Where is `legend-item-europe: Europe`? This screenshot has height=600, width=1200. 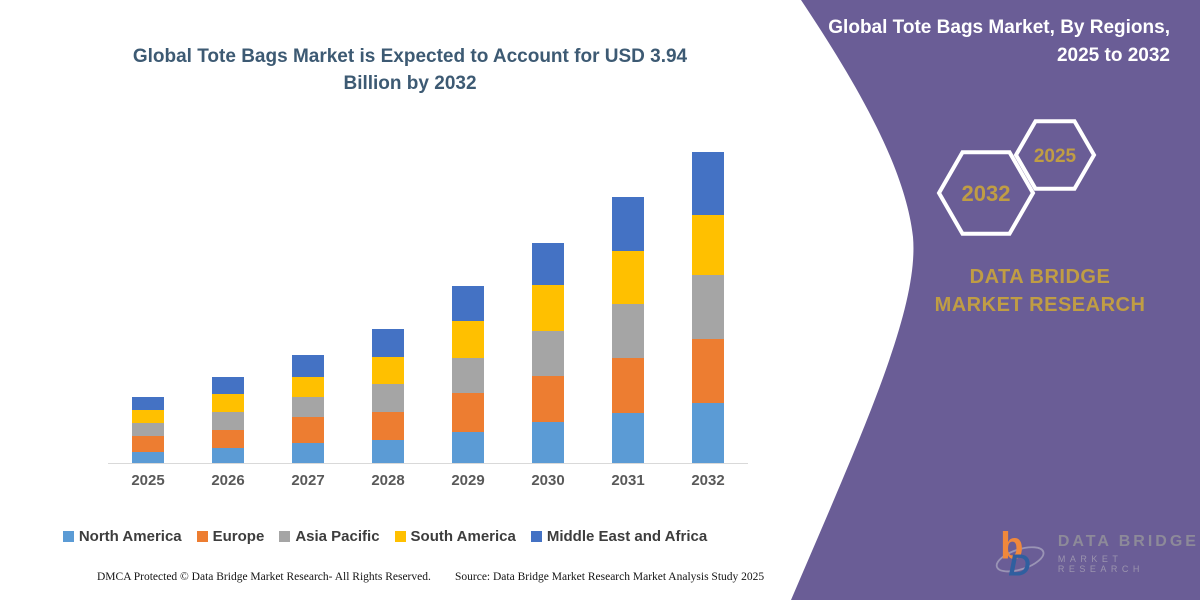
legend-item-europe: Europe is located at coordinates (230, 536).